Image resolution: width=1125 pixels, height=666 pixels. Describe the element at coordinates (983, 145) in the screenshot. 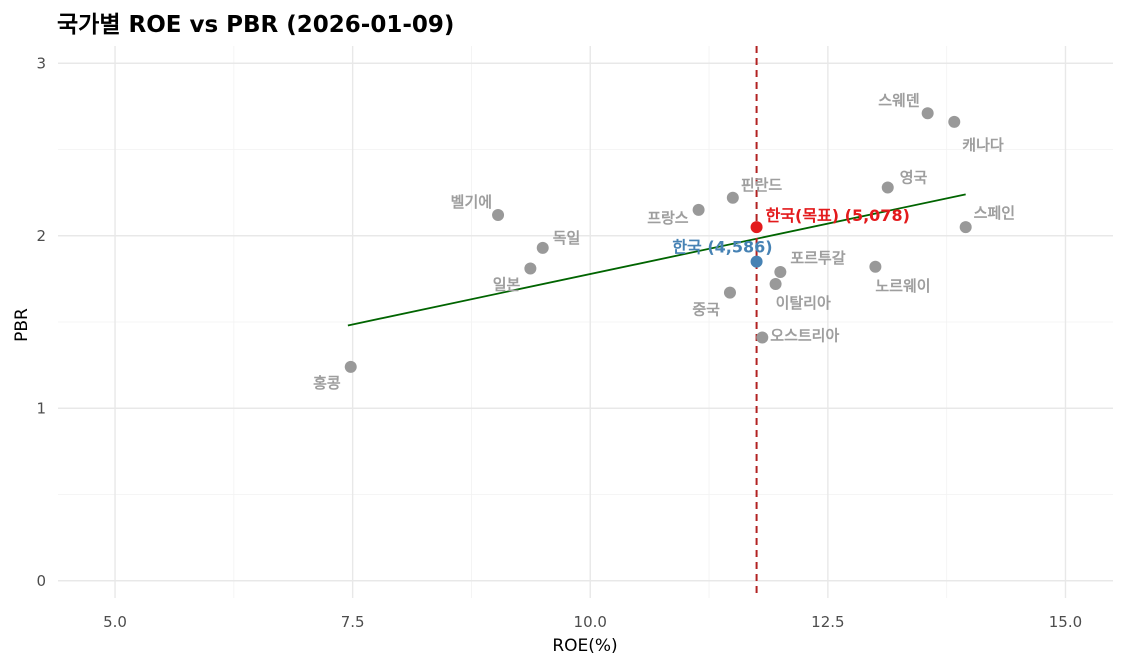

I see `point-label: 캐나다` at that location.